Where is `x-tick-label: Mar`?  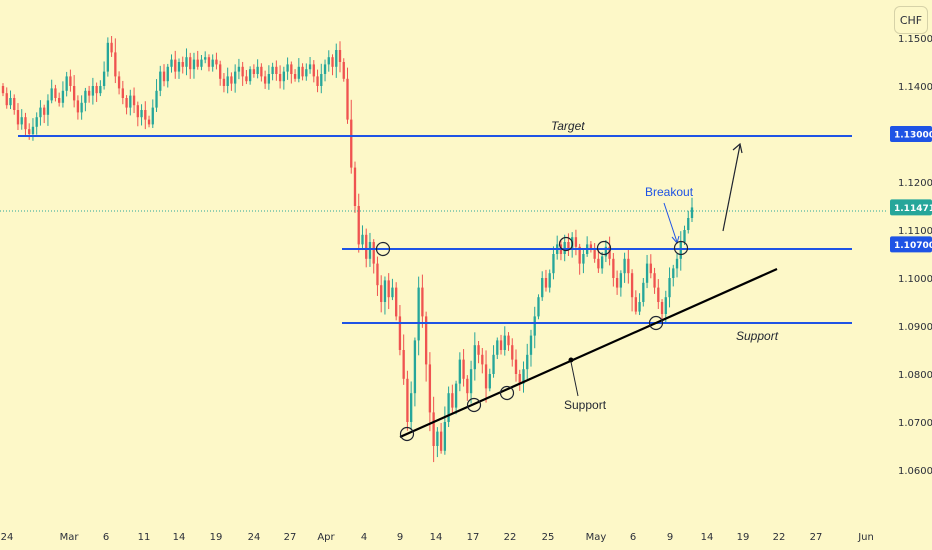 x-tick-label: Mar is located at coordinates (70, 537).